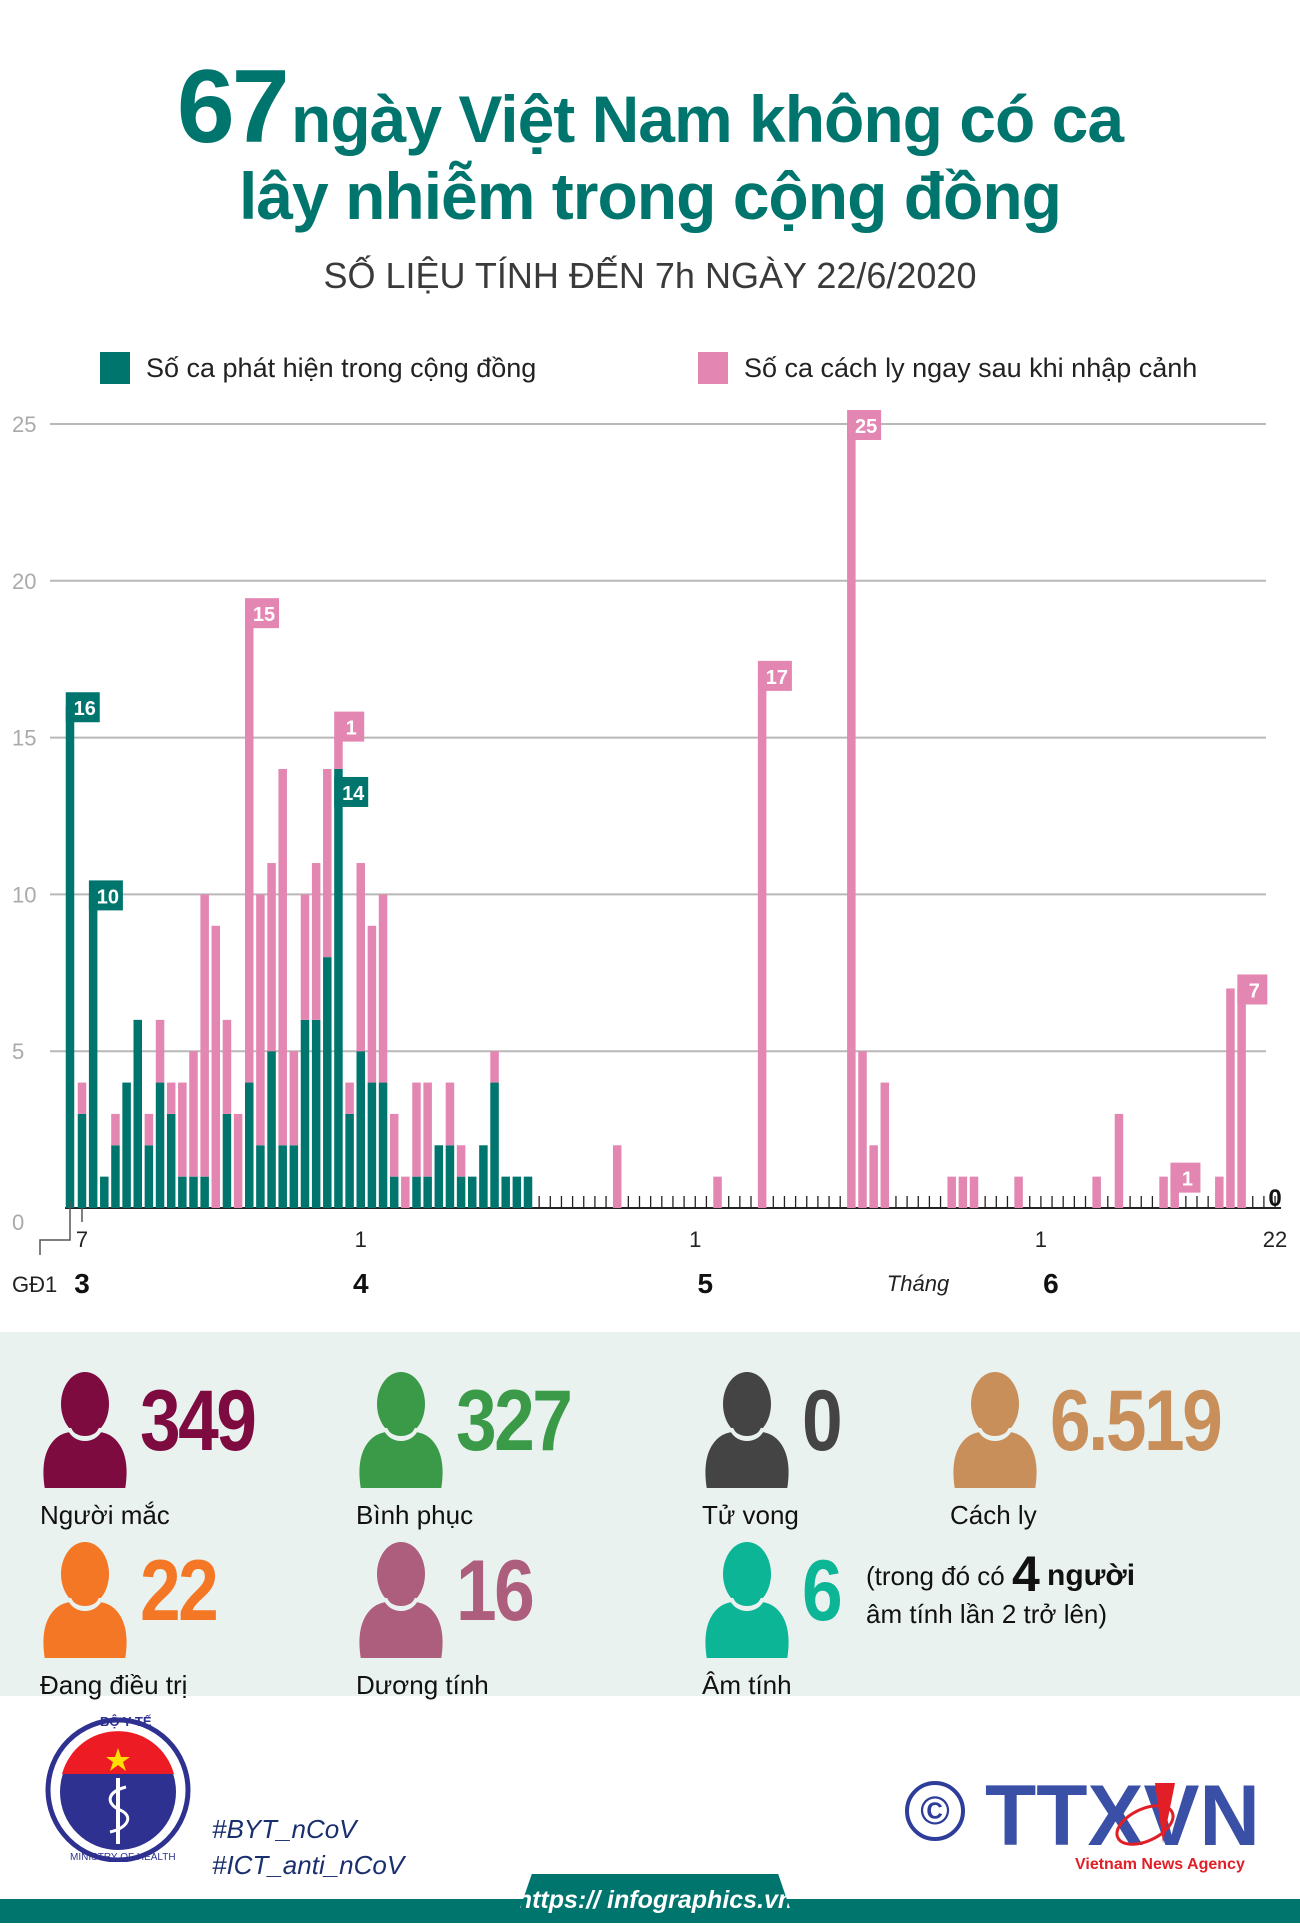 The image size is (1300, 1926). I want to click on svg-text: MINISTRY OF HEALTH, so click(123, 1857).